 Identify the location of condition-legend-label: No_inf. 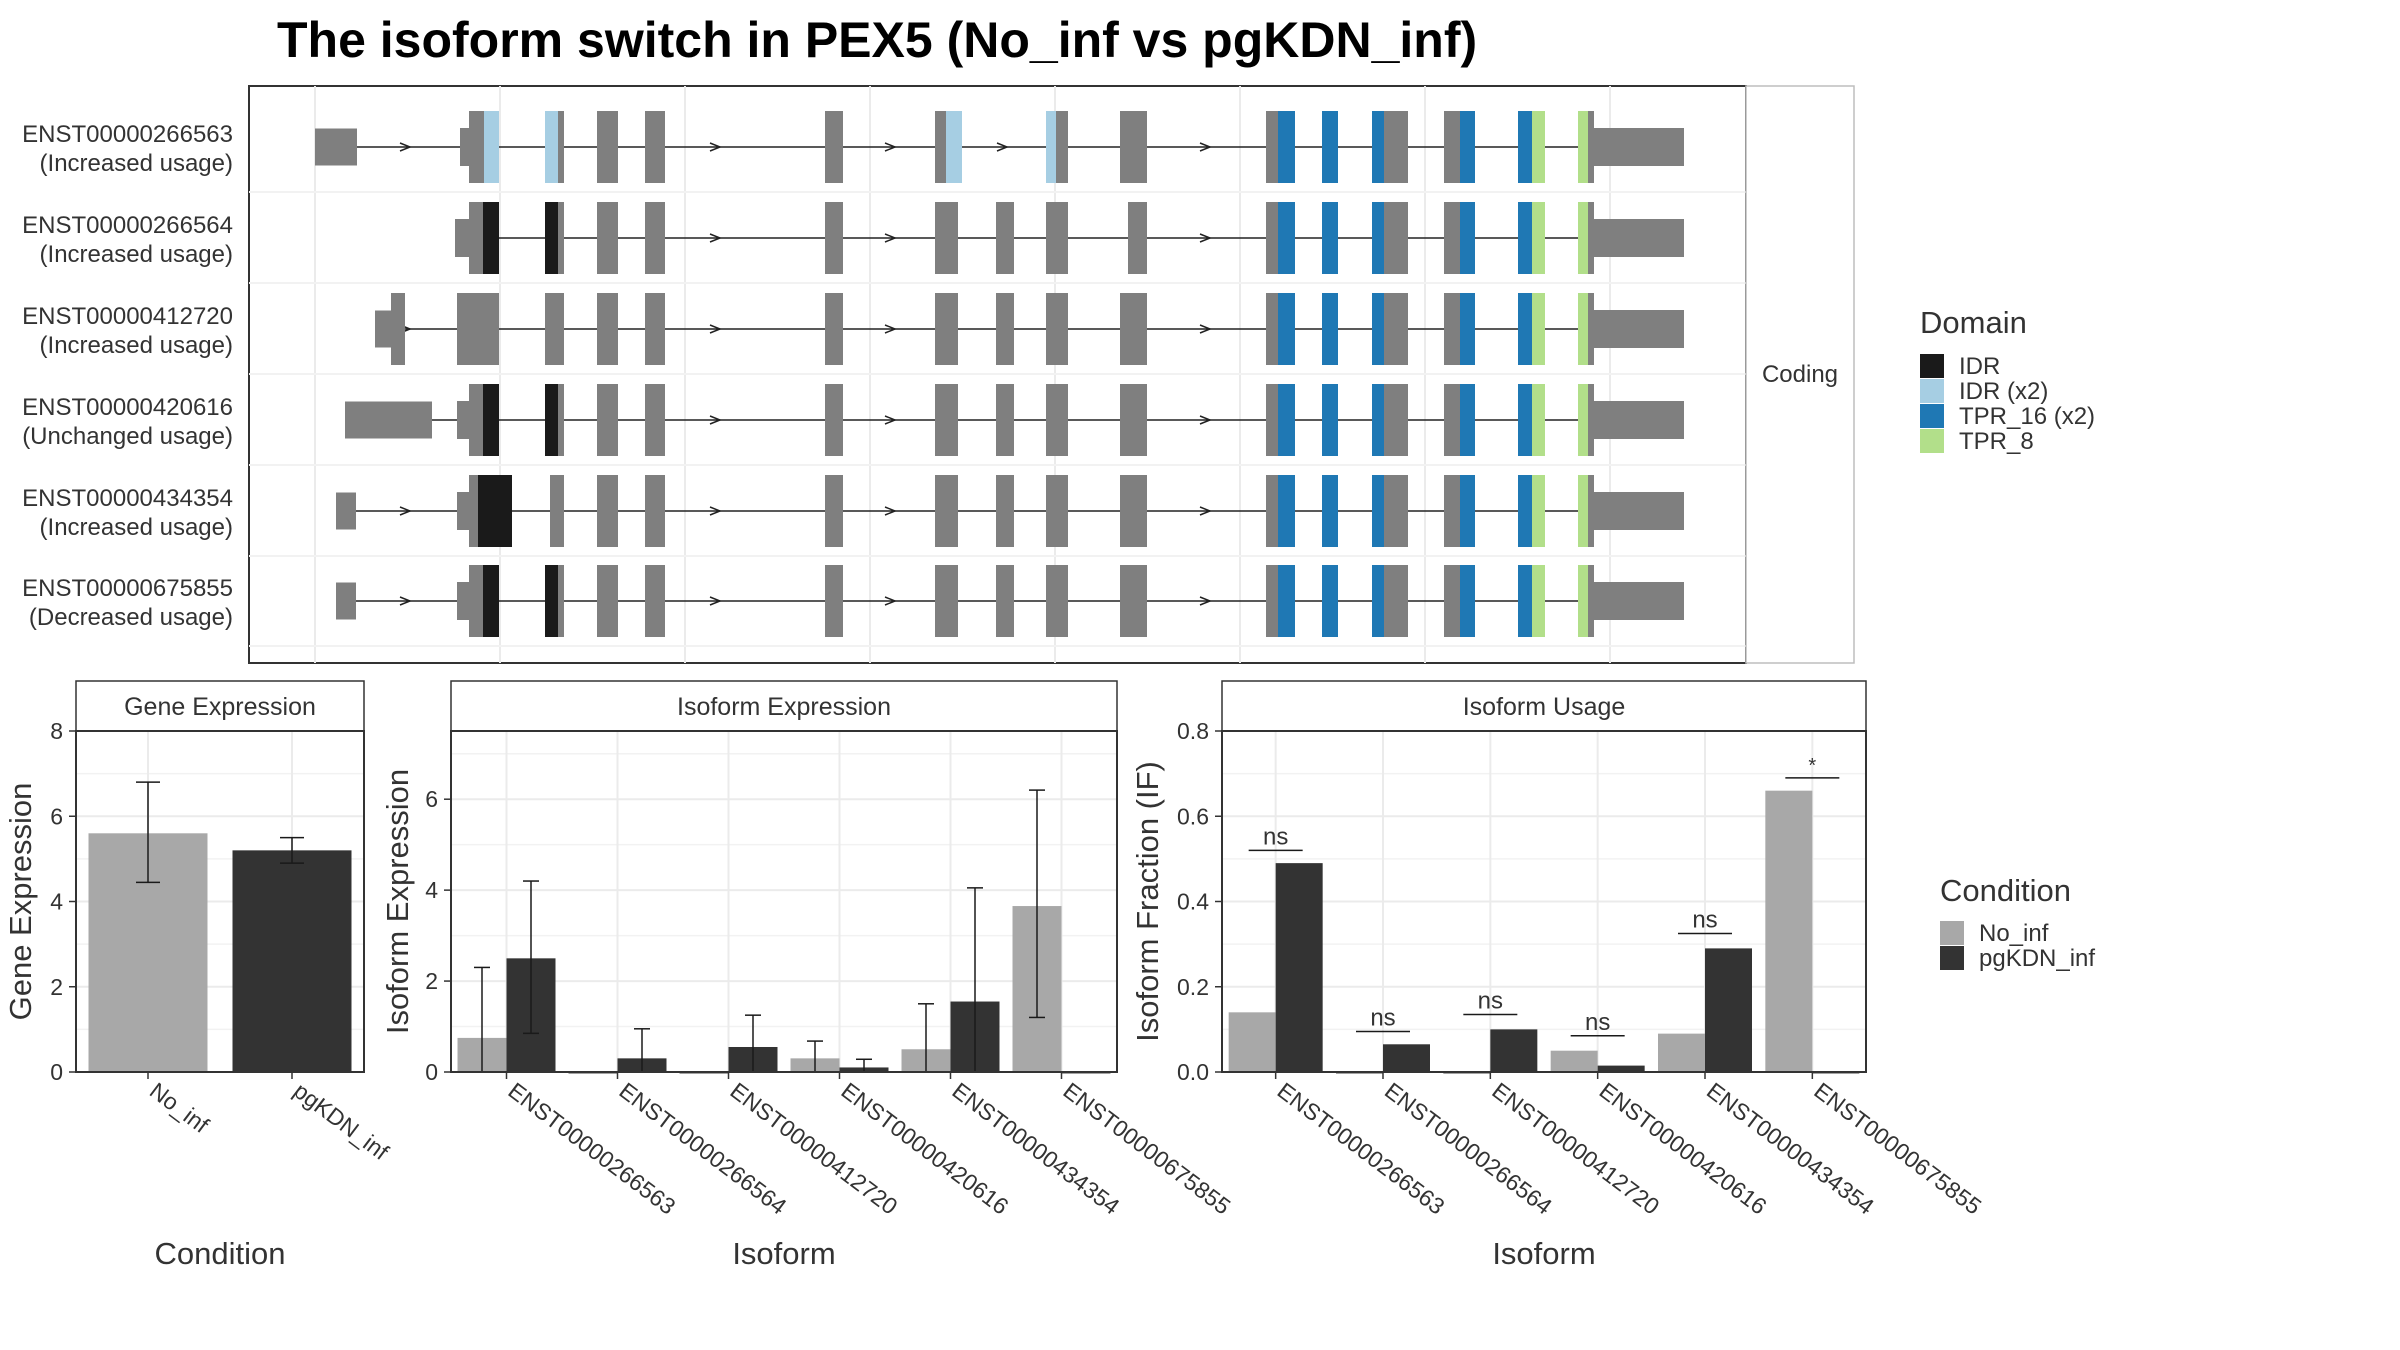
(2014, 933).